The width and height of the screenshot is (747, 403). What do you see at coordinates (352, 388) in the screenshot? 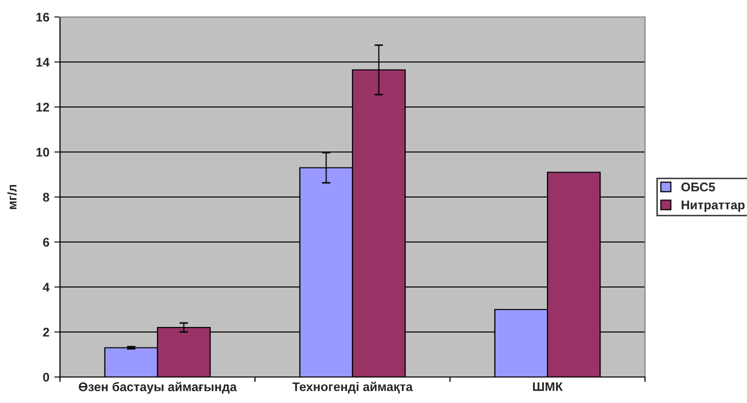
I see `x-tick-label: Техногенді аймақта` at bounding box center [352, 388].